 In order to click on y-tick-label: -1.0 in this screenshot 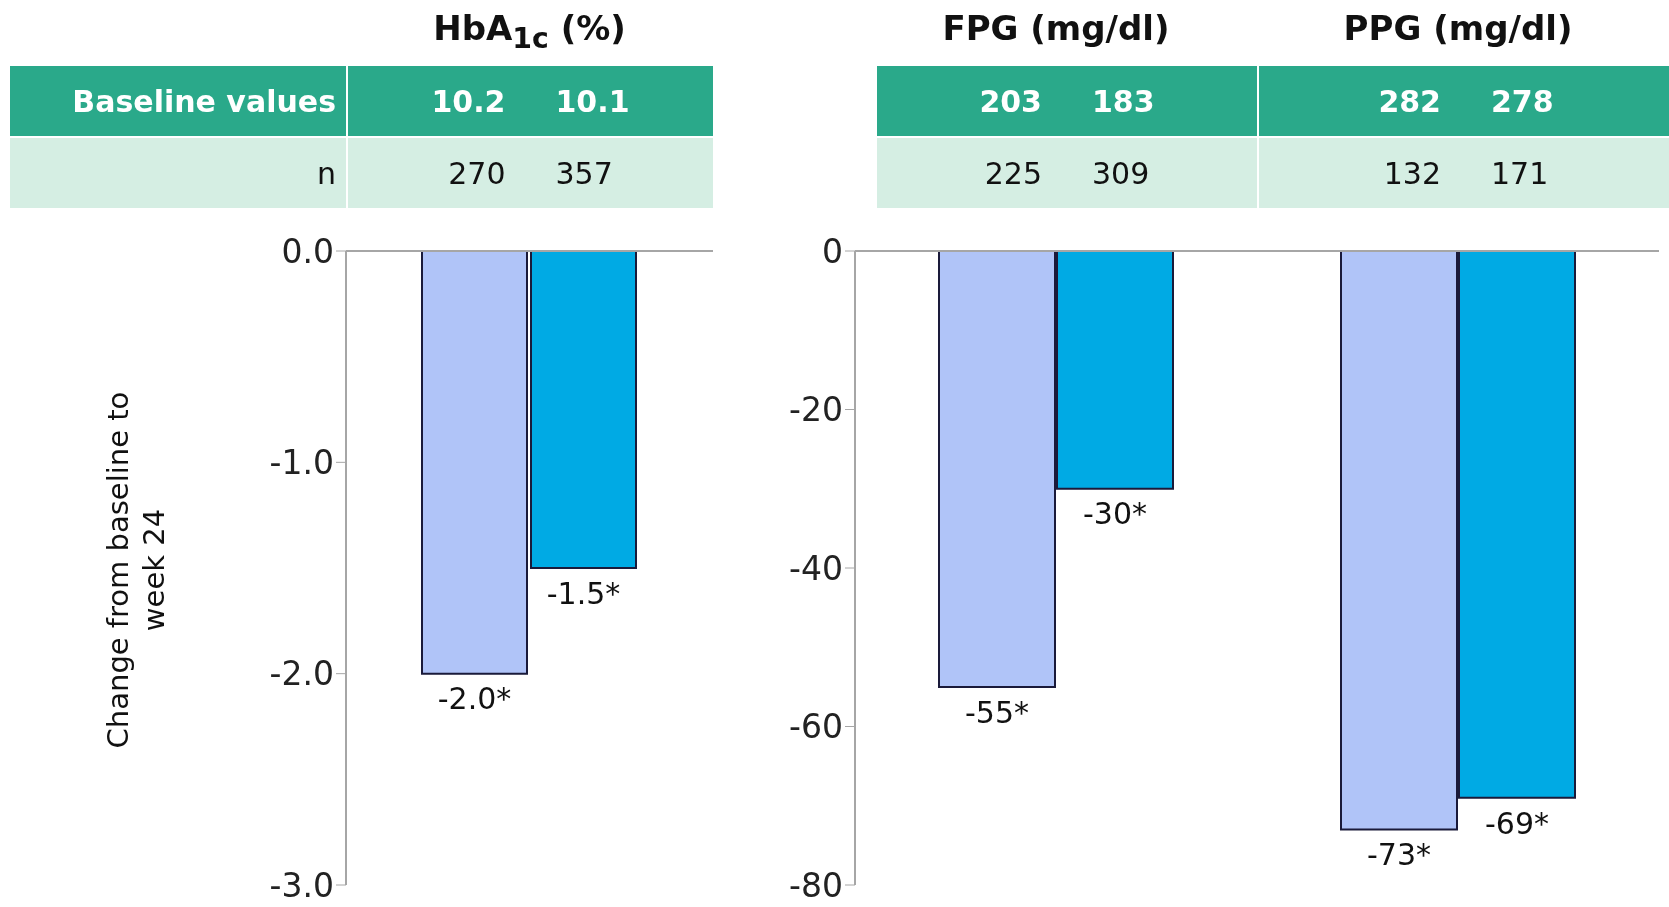, I will do `click(301, 463)`.